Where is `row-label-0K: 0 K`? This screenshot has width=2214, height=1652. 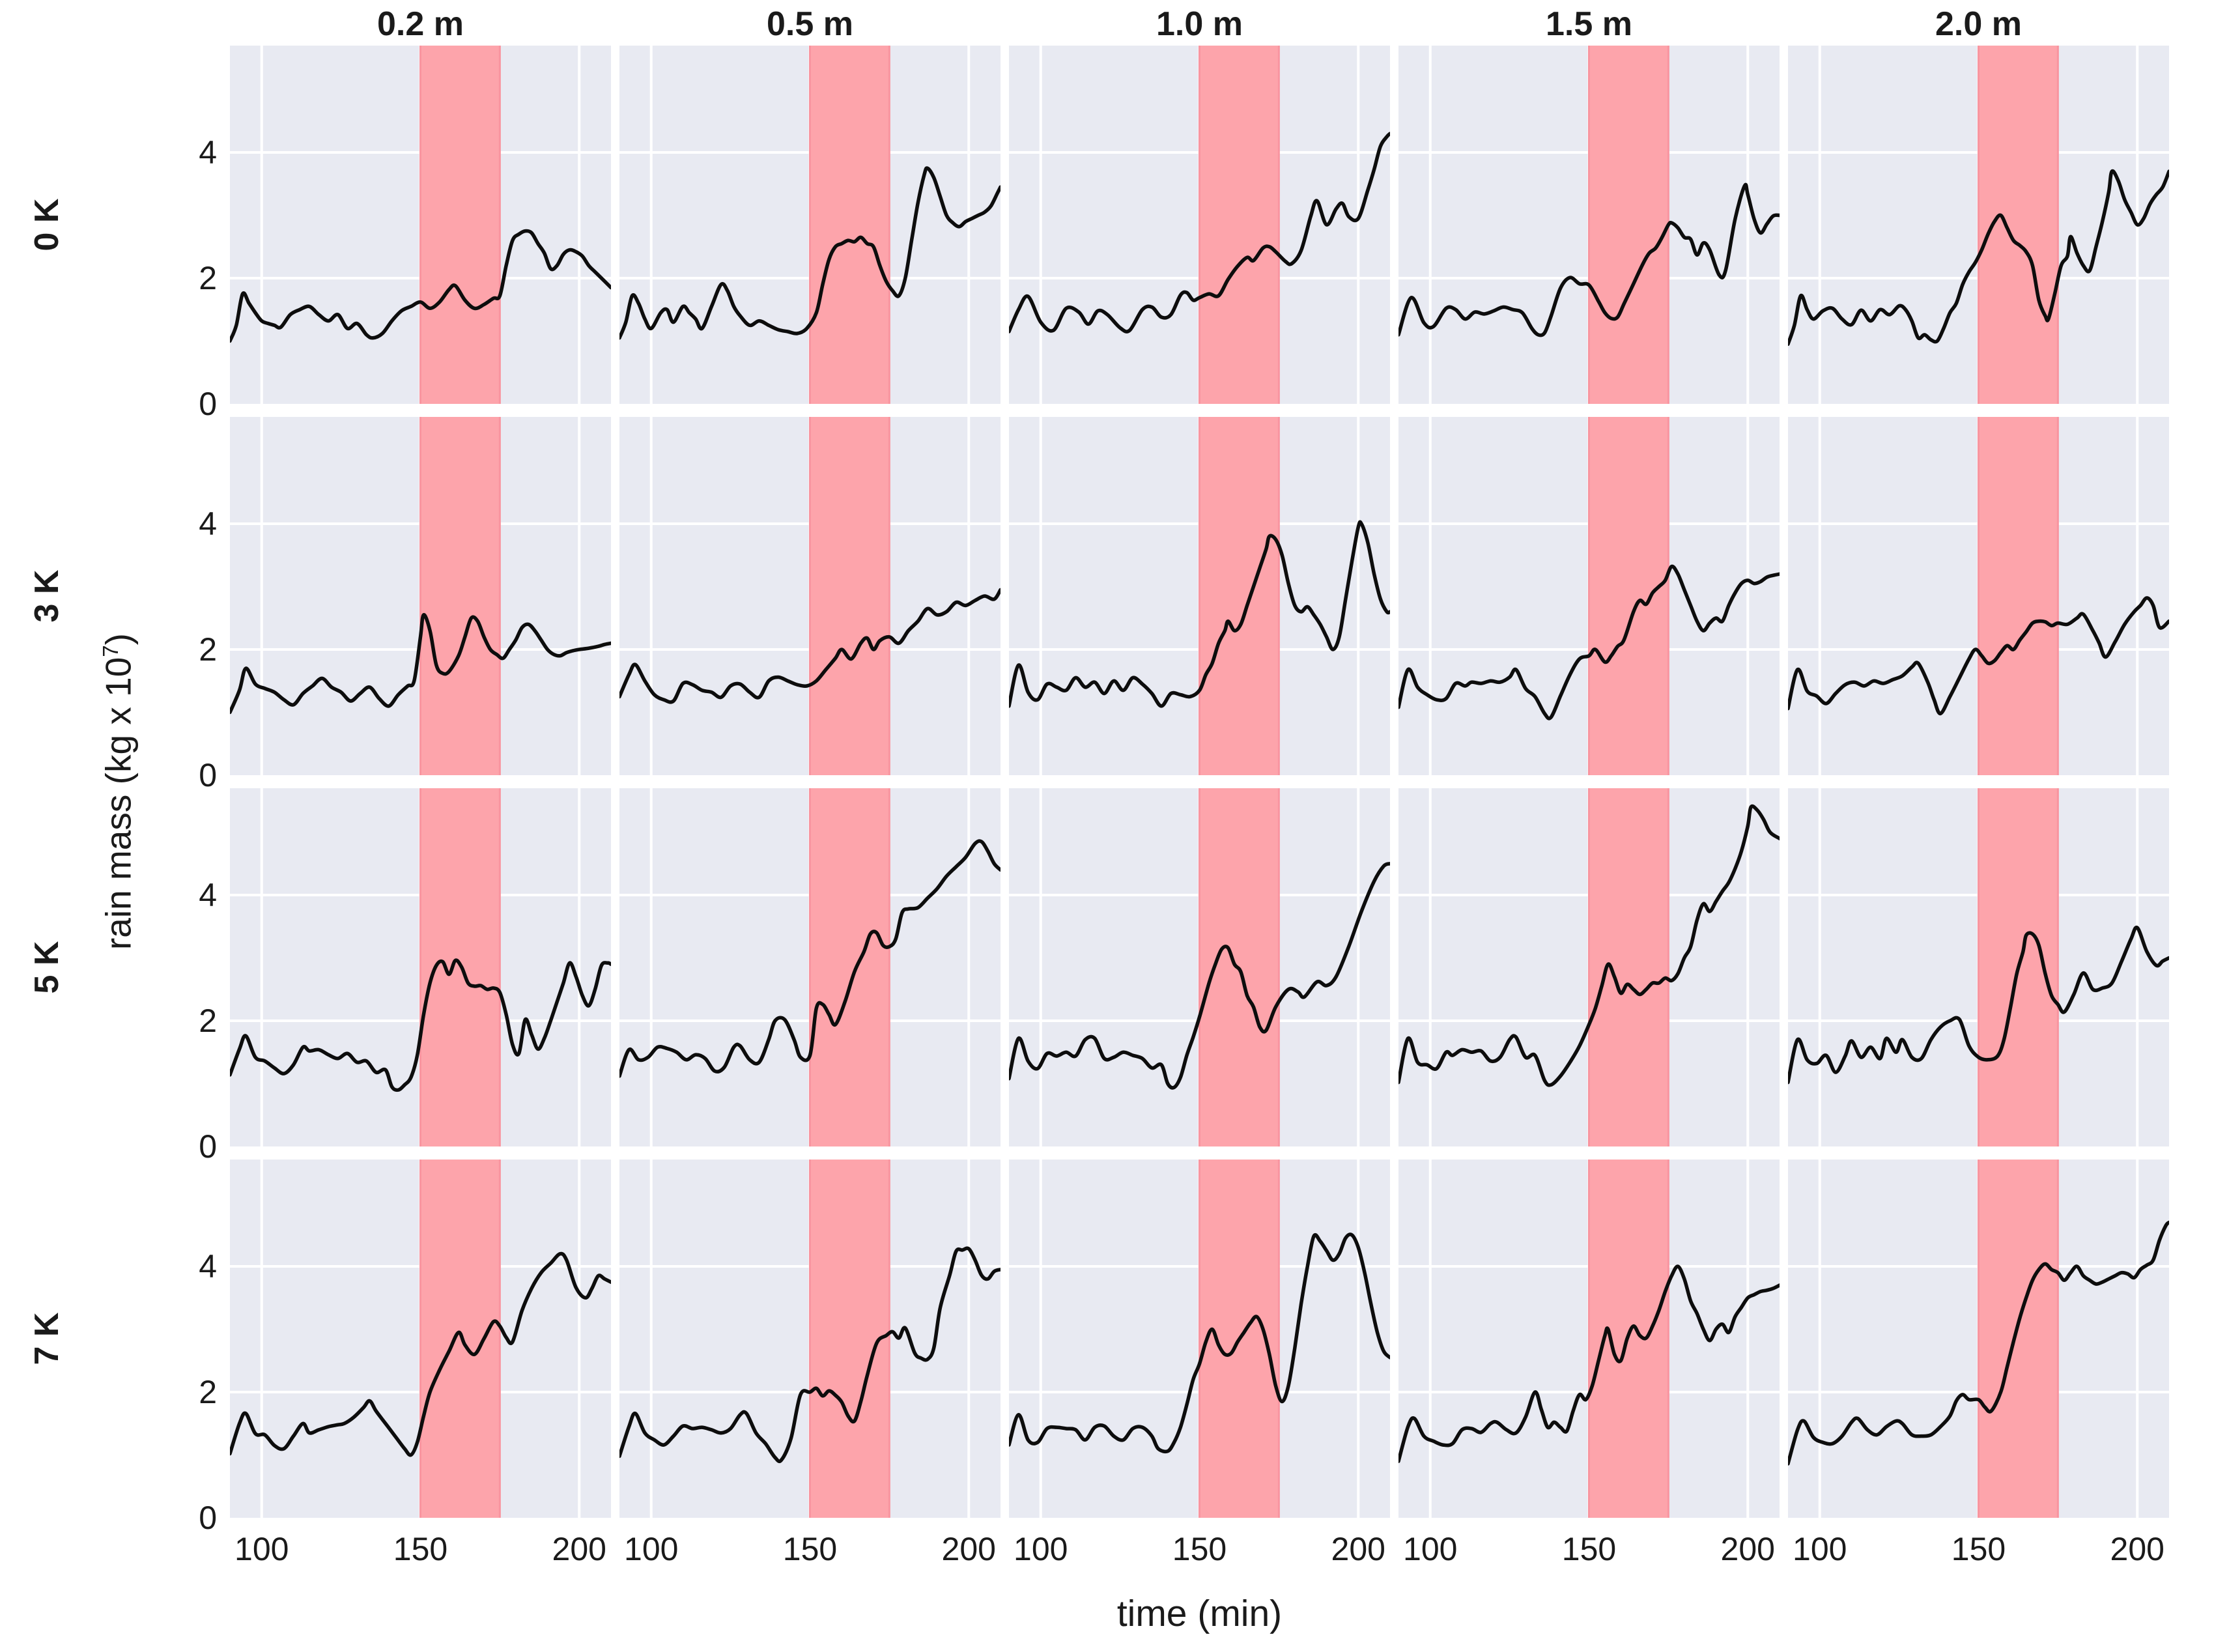 row-label-0K: 0 K is located at coordinates (47, 224).